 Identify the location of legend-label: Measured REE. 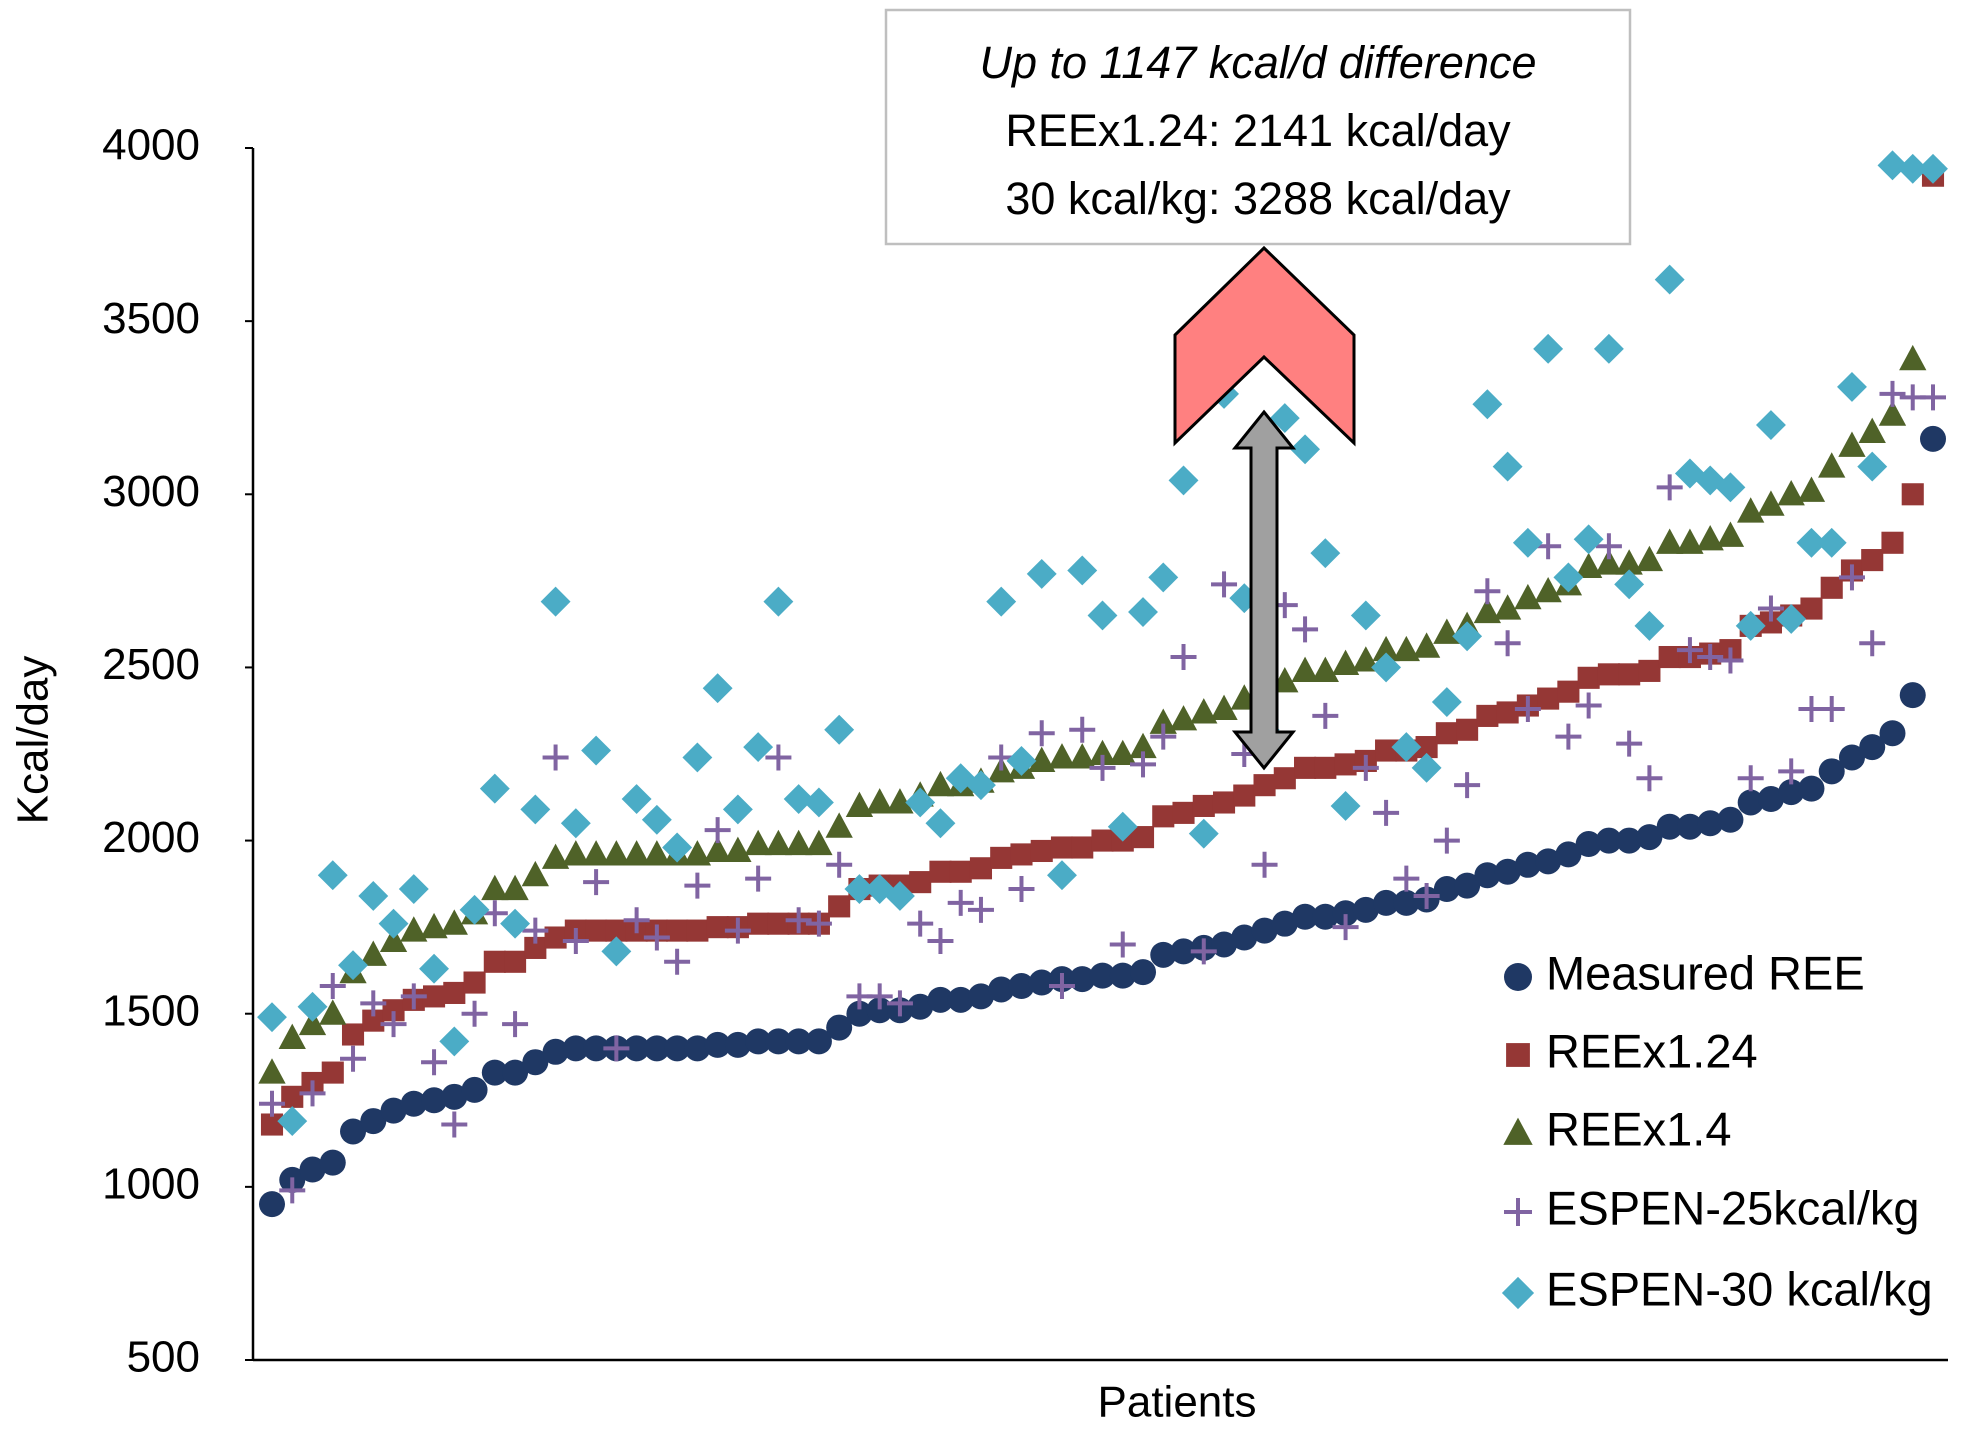
(1705, 972).